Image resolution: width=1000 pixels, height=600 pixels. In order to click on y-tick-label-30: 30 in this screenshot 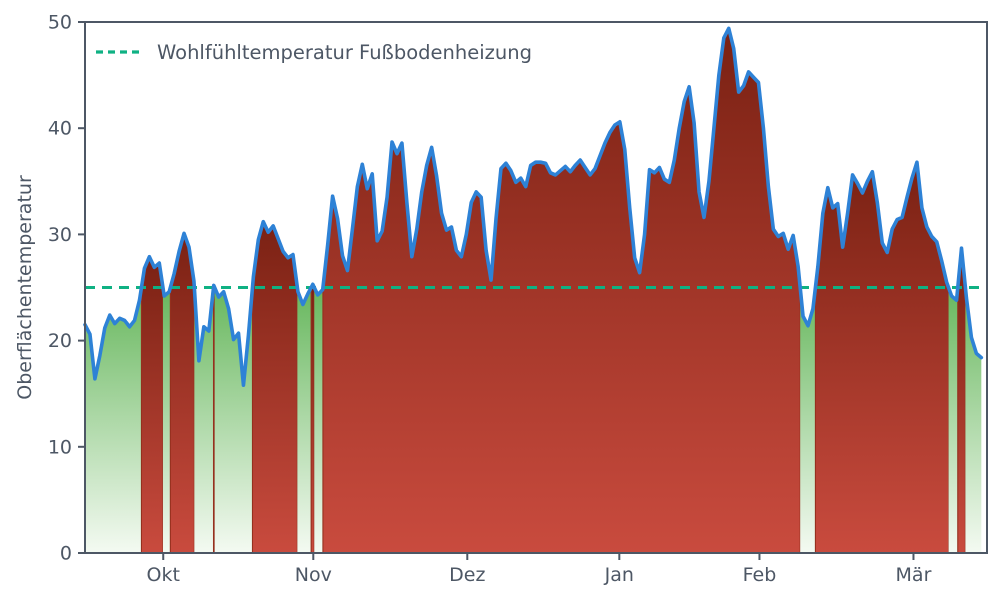, I will do `click(60, 235)`.